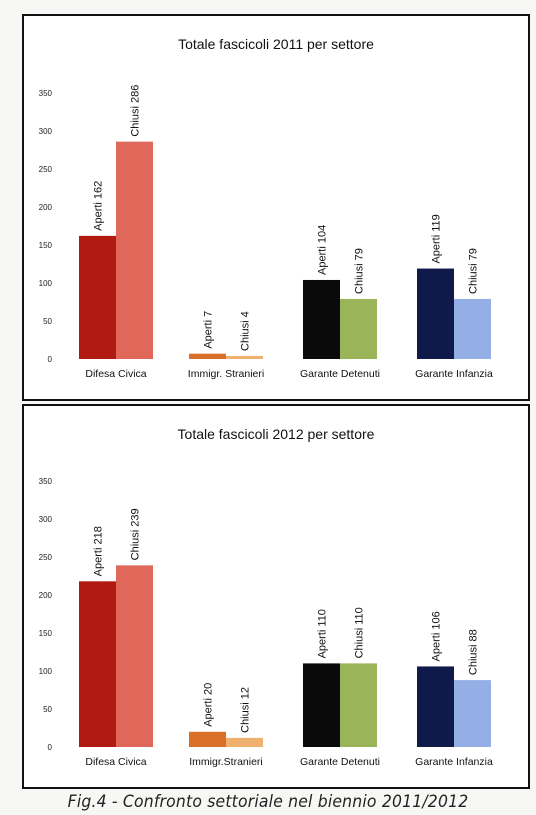 This screenshot has height=815, width=536. I want to click on data-label: Chiusi 4, so click(246, 331).